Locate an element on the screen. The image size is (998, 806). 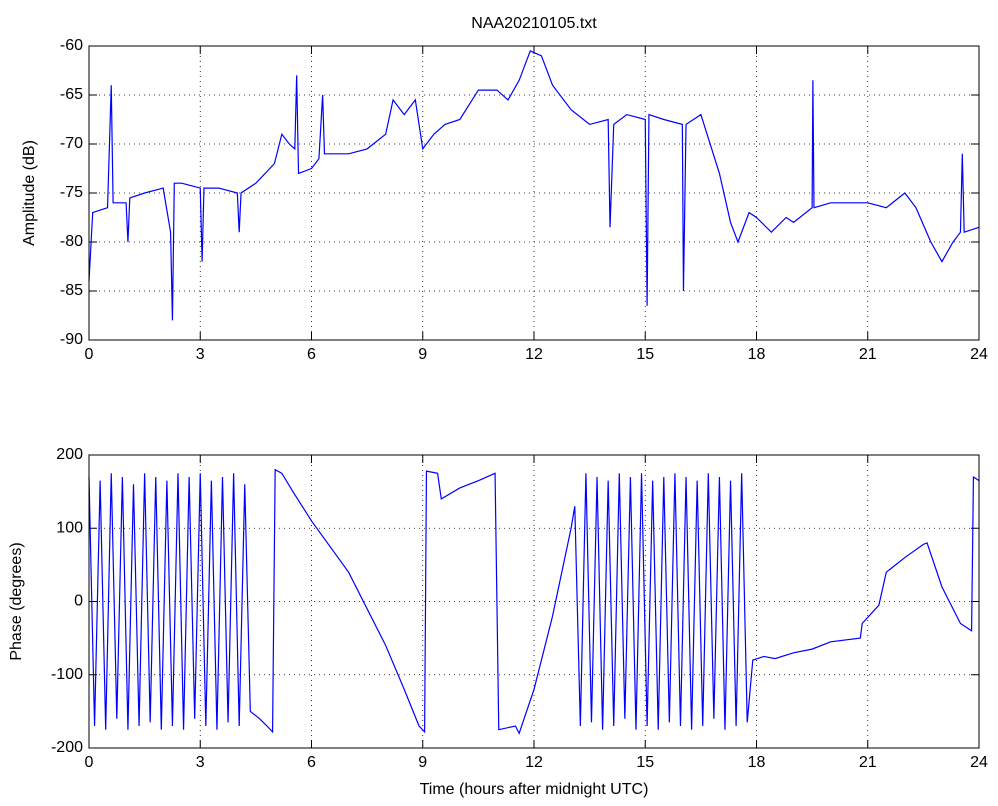
y-tick-label: -85 is located at coordinates (71, 290).